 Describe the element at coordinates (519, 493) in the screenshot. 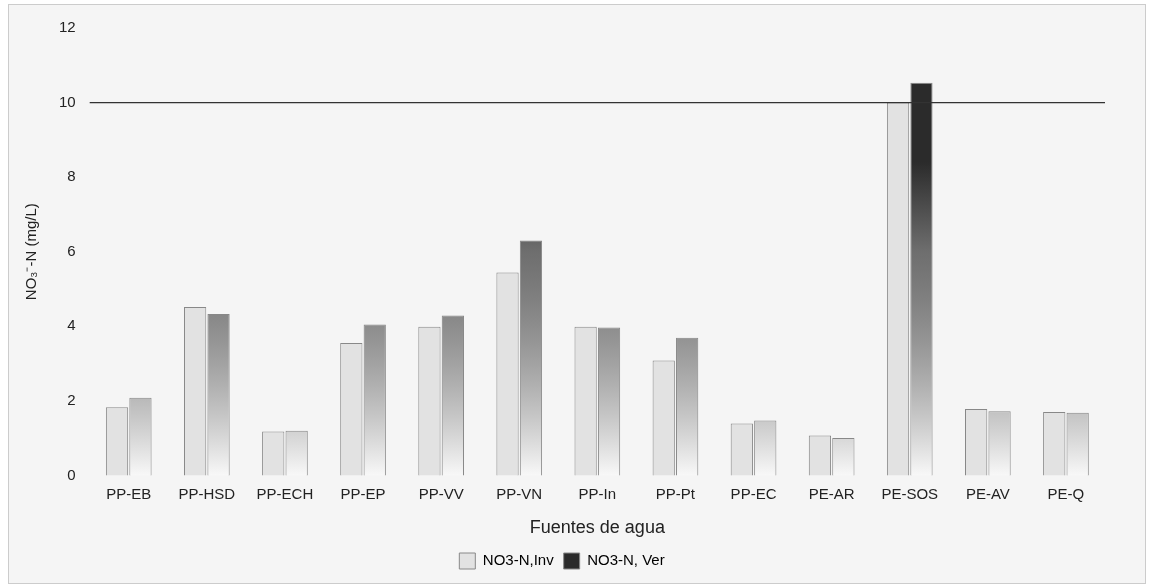

I see `x-tick-label: PP-VN` at that location.